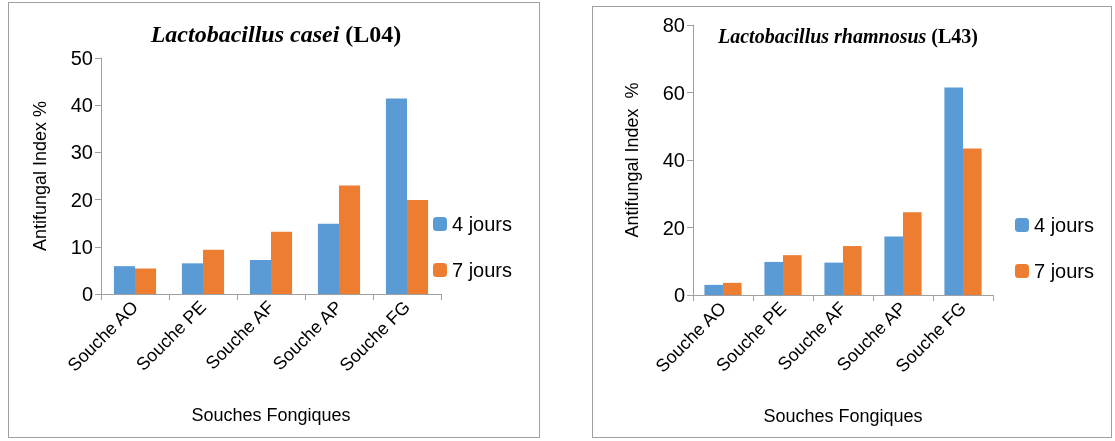 The height and width of the screenshot is (441, 1115). I want to click on chart-title: Lactobacillus casei (L04), so click(275, 34).